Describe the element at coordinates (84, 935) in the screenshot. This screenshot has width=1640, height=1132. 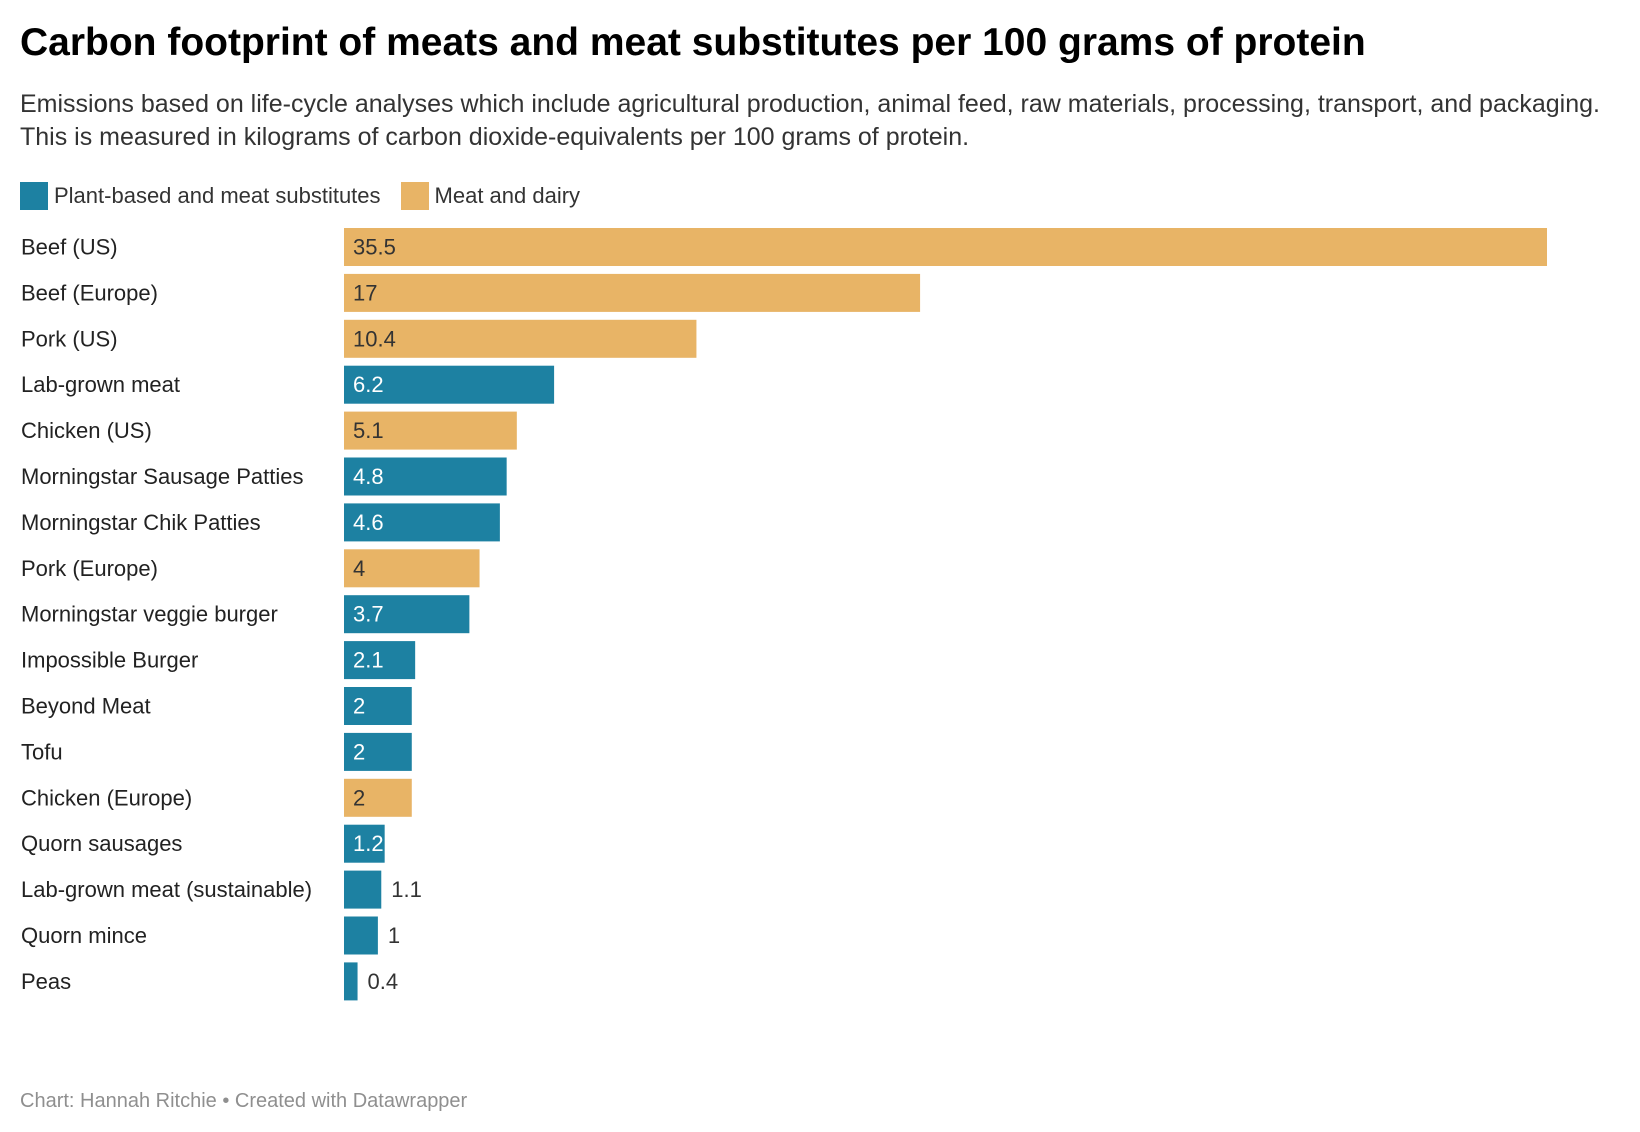
I see `category-label: Quorn mince` at that location.